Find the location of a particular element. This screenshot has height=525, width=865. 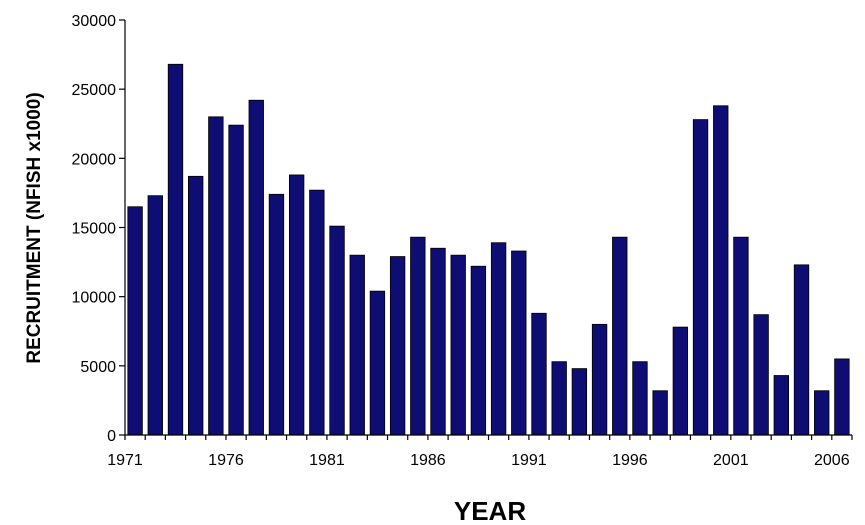

bar-1989 is located at coordinates (498, 339).